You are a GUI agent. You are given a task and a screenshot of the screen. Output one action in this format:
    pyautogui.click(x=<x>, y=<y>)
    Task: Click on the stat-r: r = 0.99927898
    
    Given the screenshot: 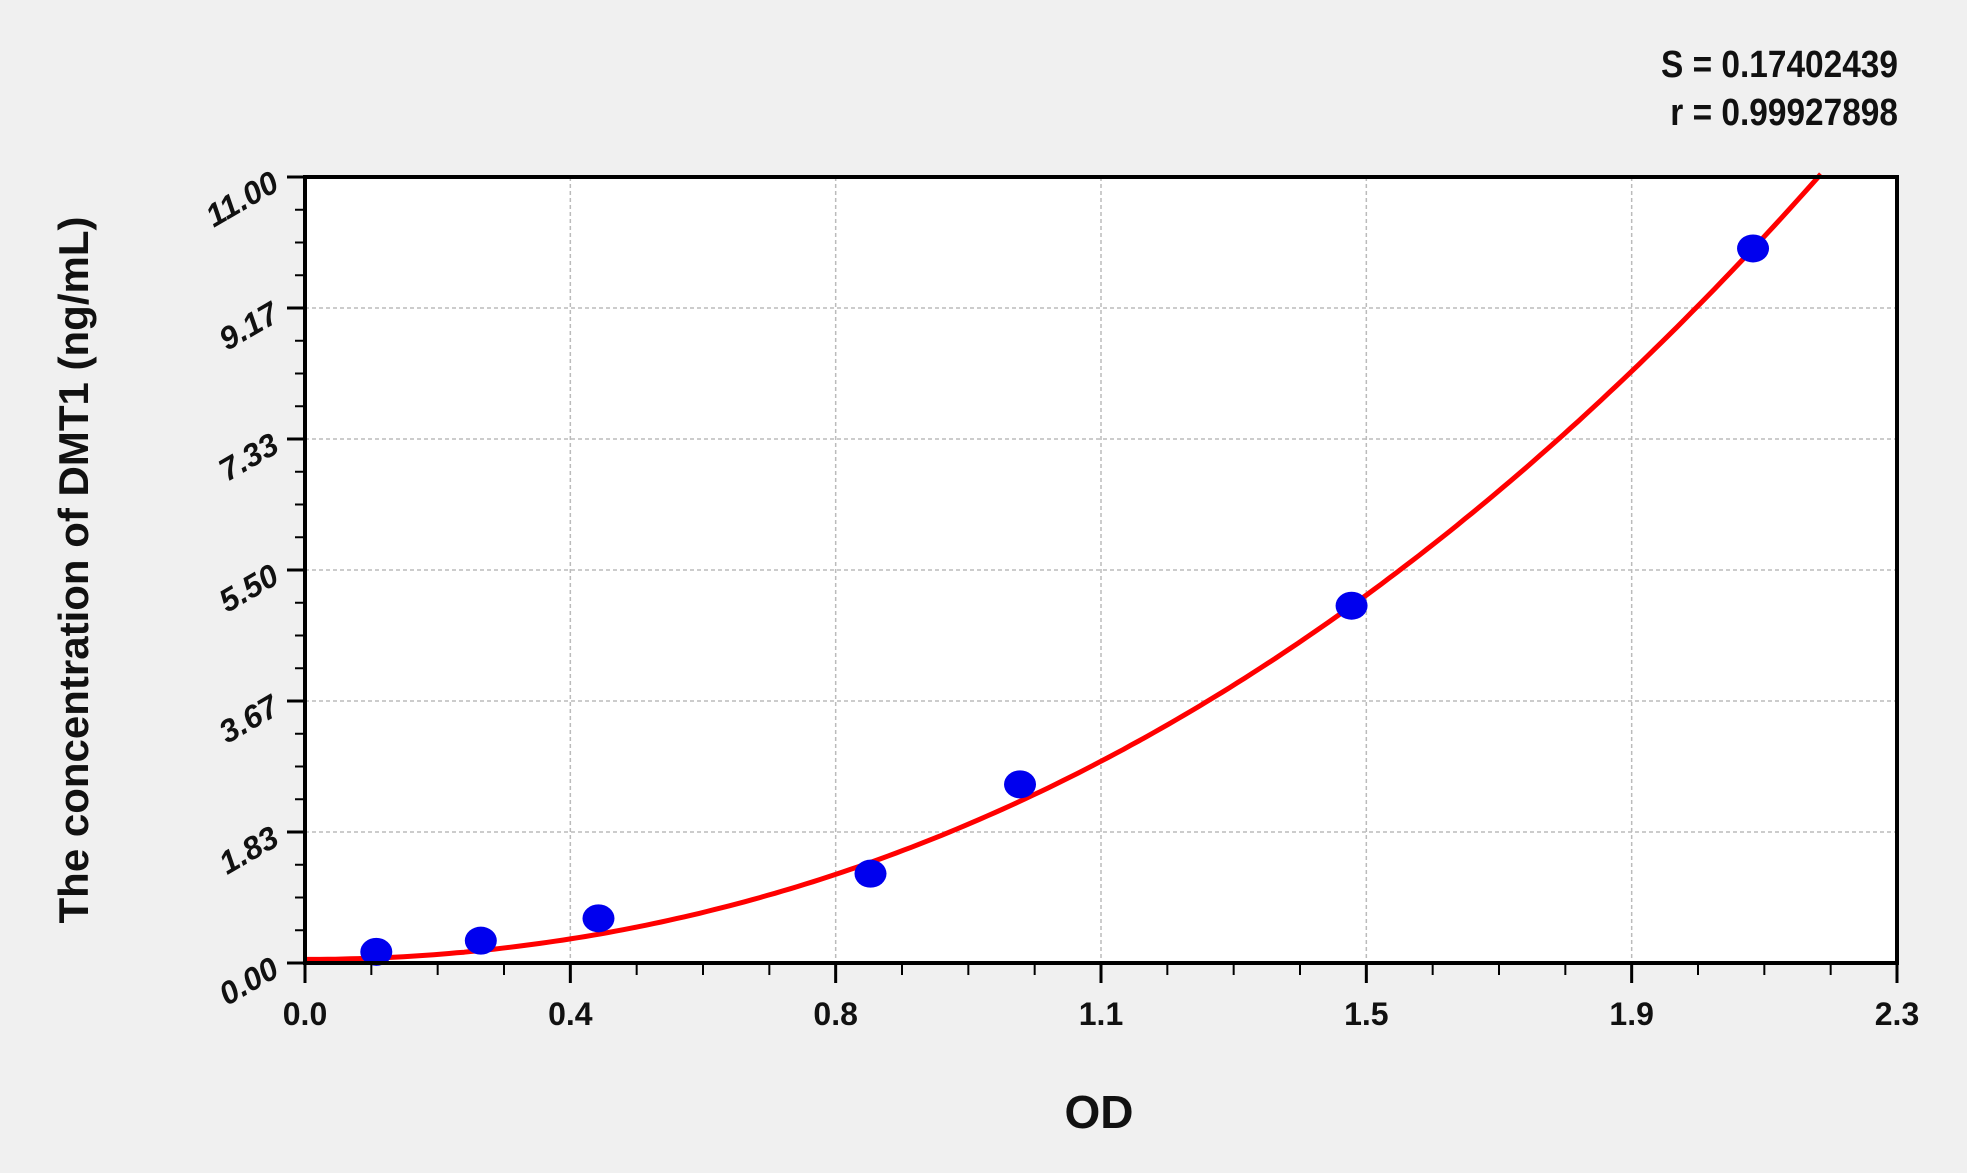 What is the action you would take?
    pyautogui.click(x=1784, y=112)
    